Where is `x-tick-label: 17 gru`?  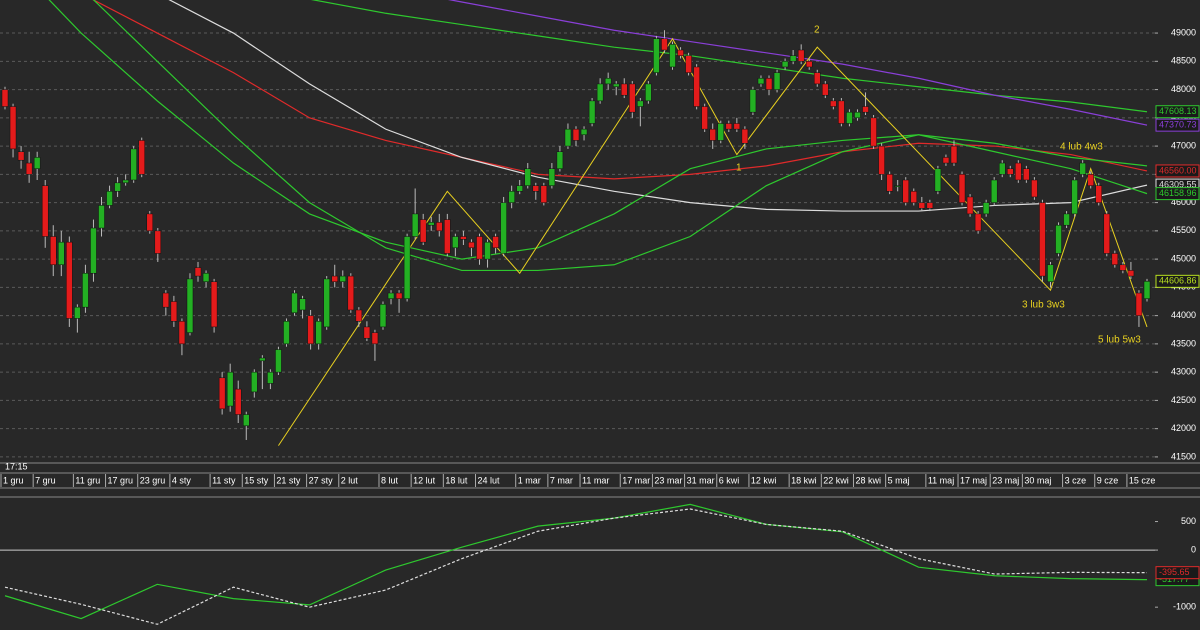 x-tick-label: 17 gru is located at coordinates (121, 480).